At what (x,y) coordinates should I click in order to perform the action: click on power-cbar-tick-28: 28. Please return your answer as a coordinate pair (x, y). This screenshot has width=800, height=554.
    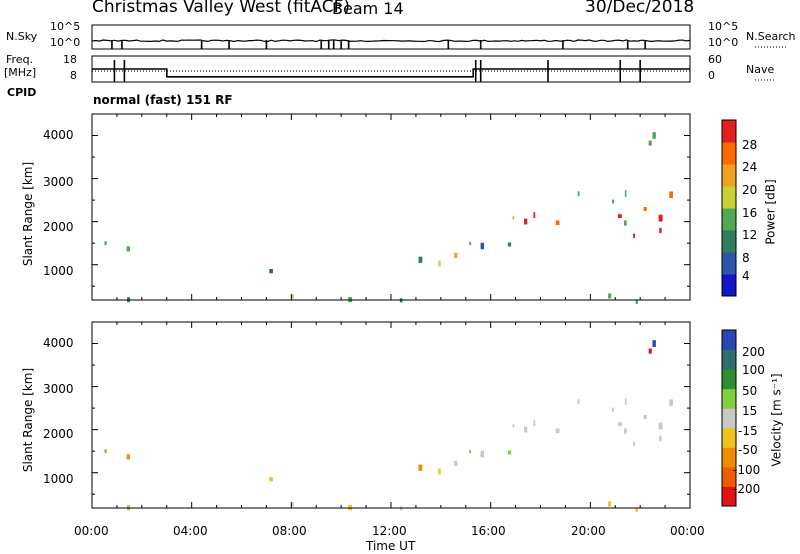
    Looking at the image, I should click on (750, 145).